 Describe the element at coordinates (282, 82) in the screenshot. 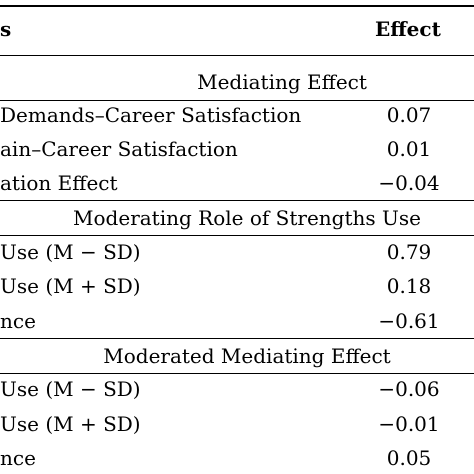

I see `section-title-mediating-effect: Mediating Effect` at that location.